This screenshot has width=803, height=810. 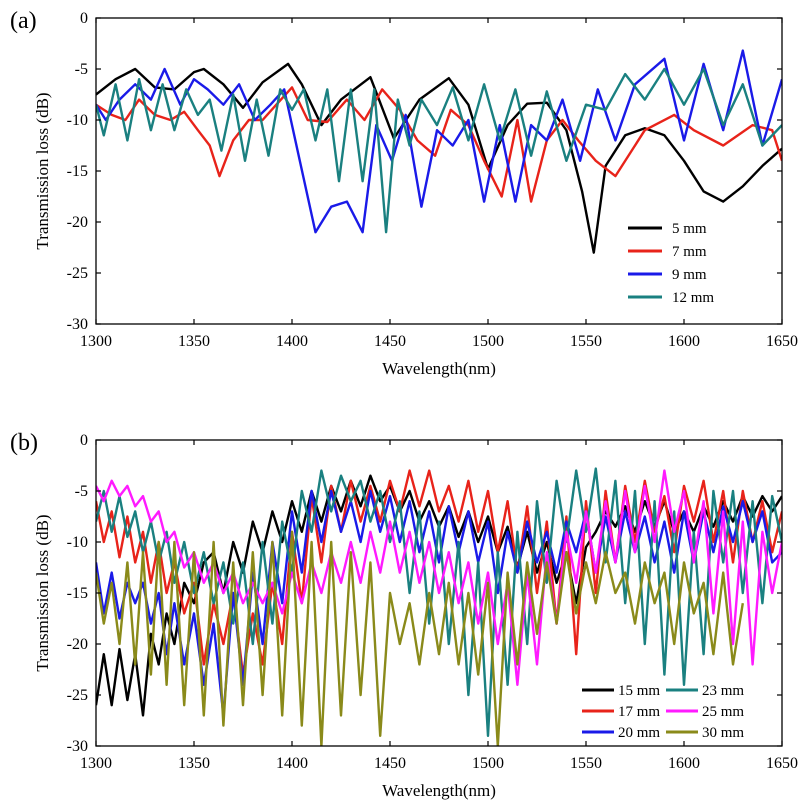 I want to click on panel-b-x-tick-label: 1400, so click(x=292, y=763).